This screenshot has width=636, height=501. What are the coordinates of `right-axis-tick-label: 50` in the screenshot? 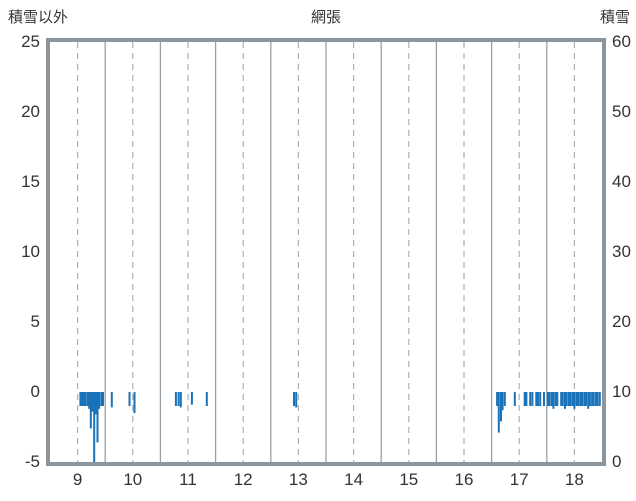 It's located at (621, 111).